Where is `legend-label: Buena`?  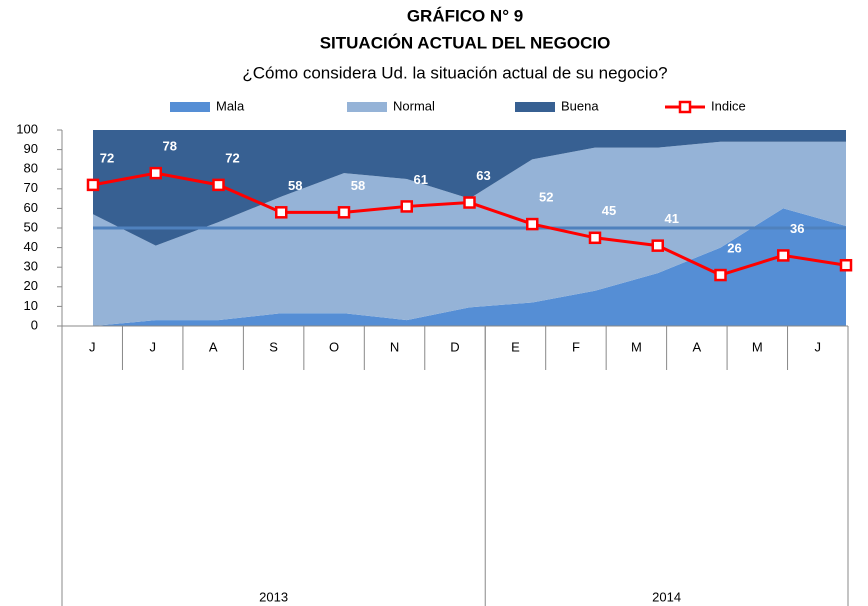
legend-label: Buena is located at coordinates (580, 105).